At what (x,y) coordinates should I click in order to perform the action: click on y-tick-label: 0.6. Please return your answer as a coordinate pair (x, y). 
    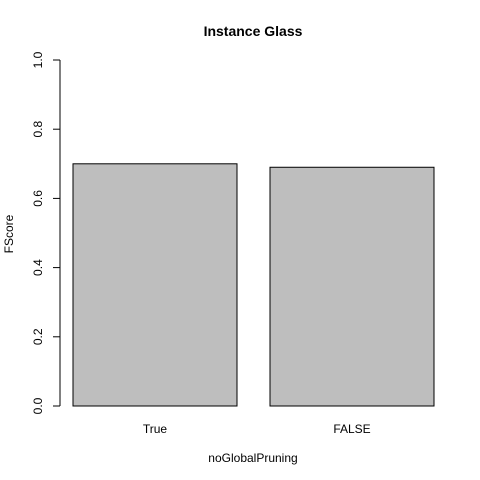
    Looking at the image, I should click on (38, 198).